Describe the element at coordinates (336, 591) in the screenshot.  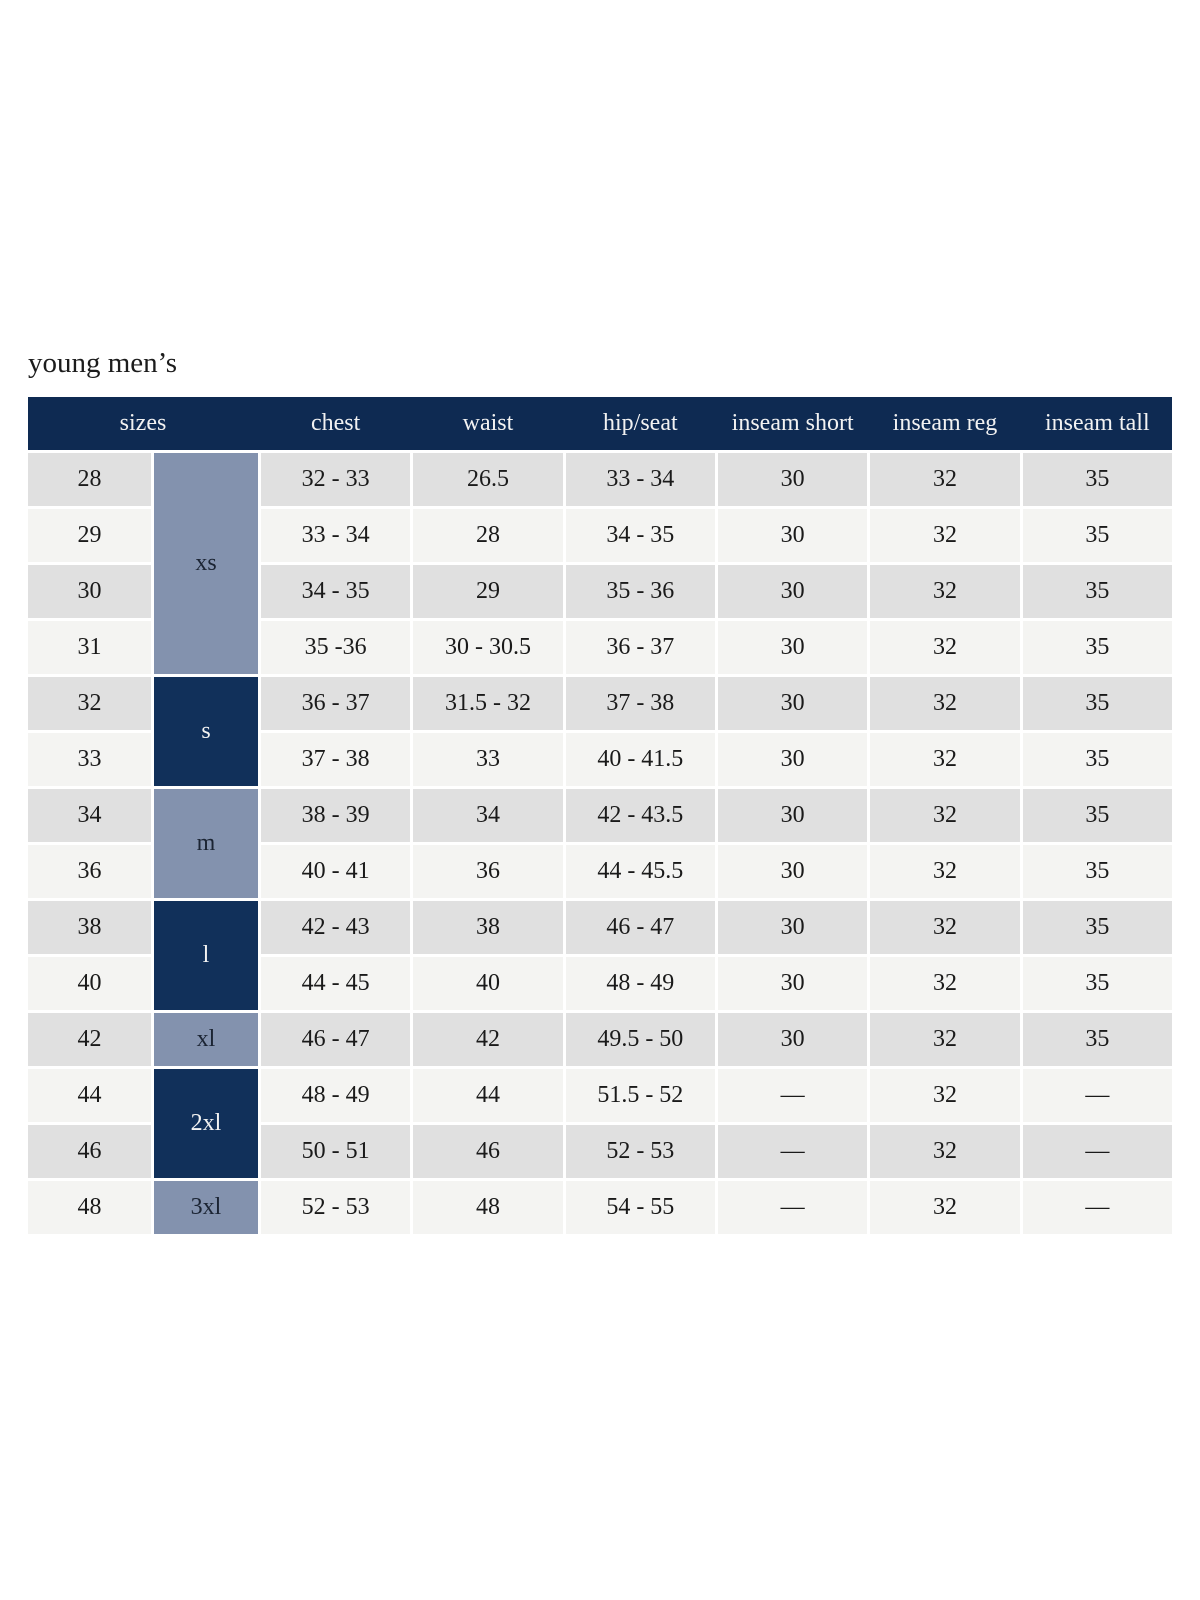
I see `chest-cell: 34 - 35` at that location.